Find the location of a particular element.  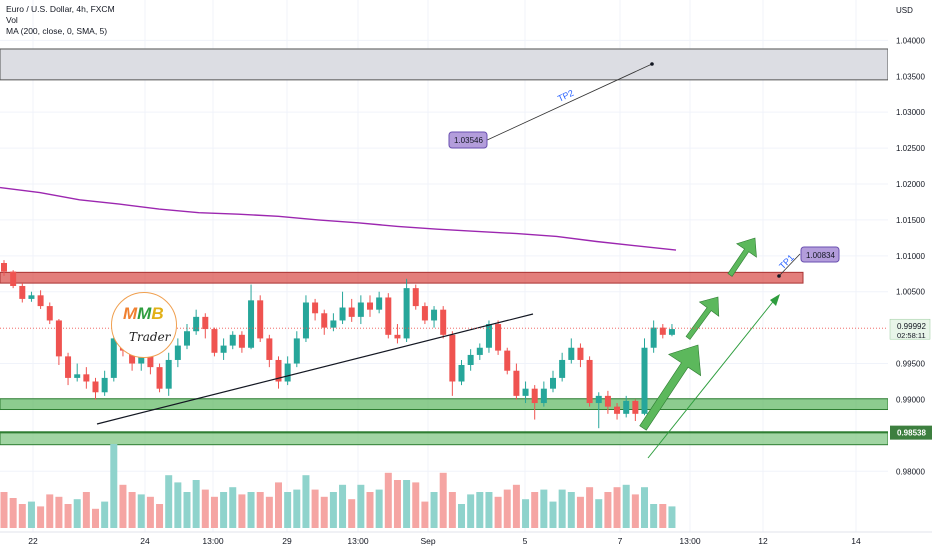

top-zone-zone is located at coordinates (444, 64).